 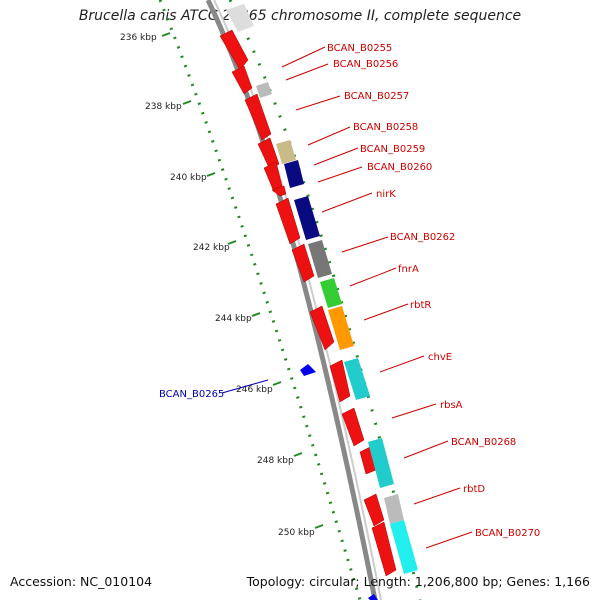 What do you see at coordinates (386, 194) in the screenshot?
I see `gene-label: nirK` at bounding box center [386, 194].